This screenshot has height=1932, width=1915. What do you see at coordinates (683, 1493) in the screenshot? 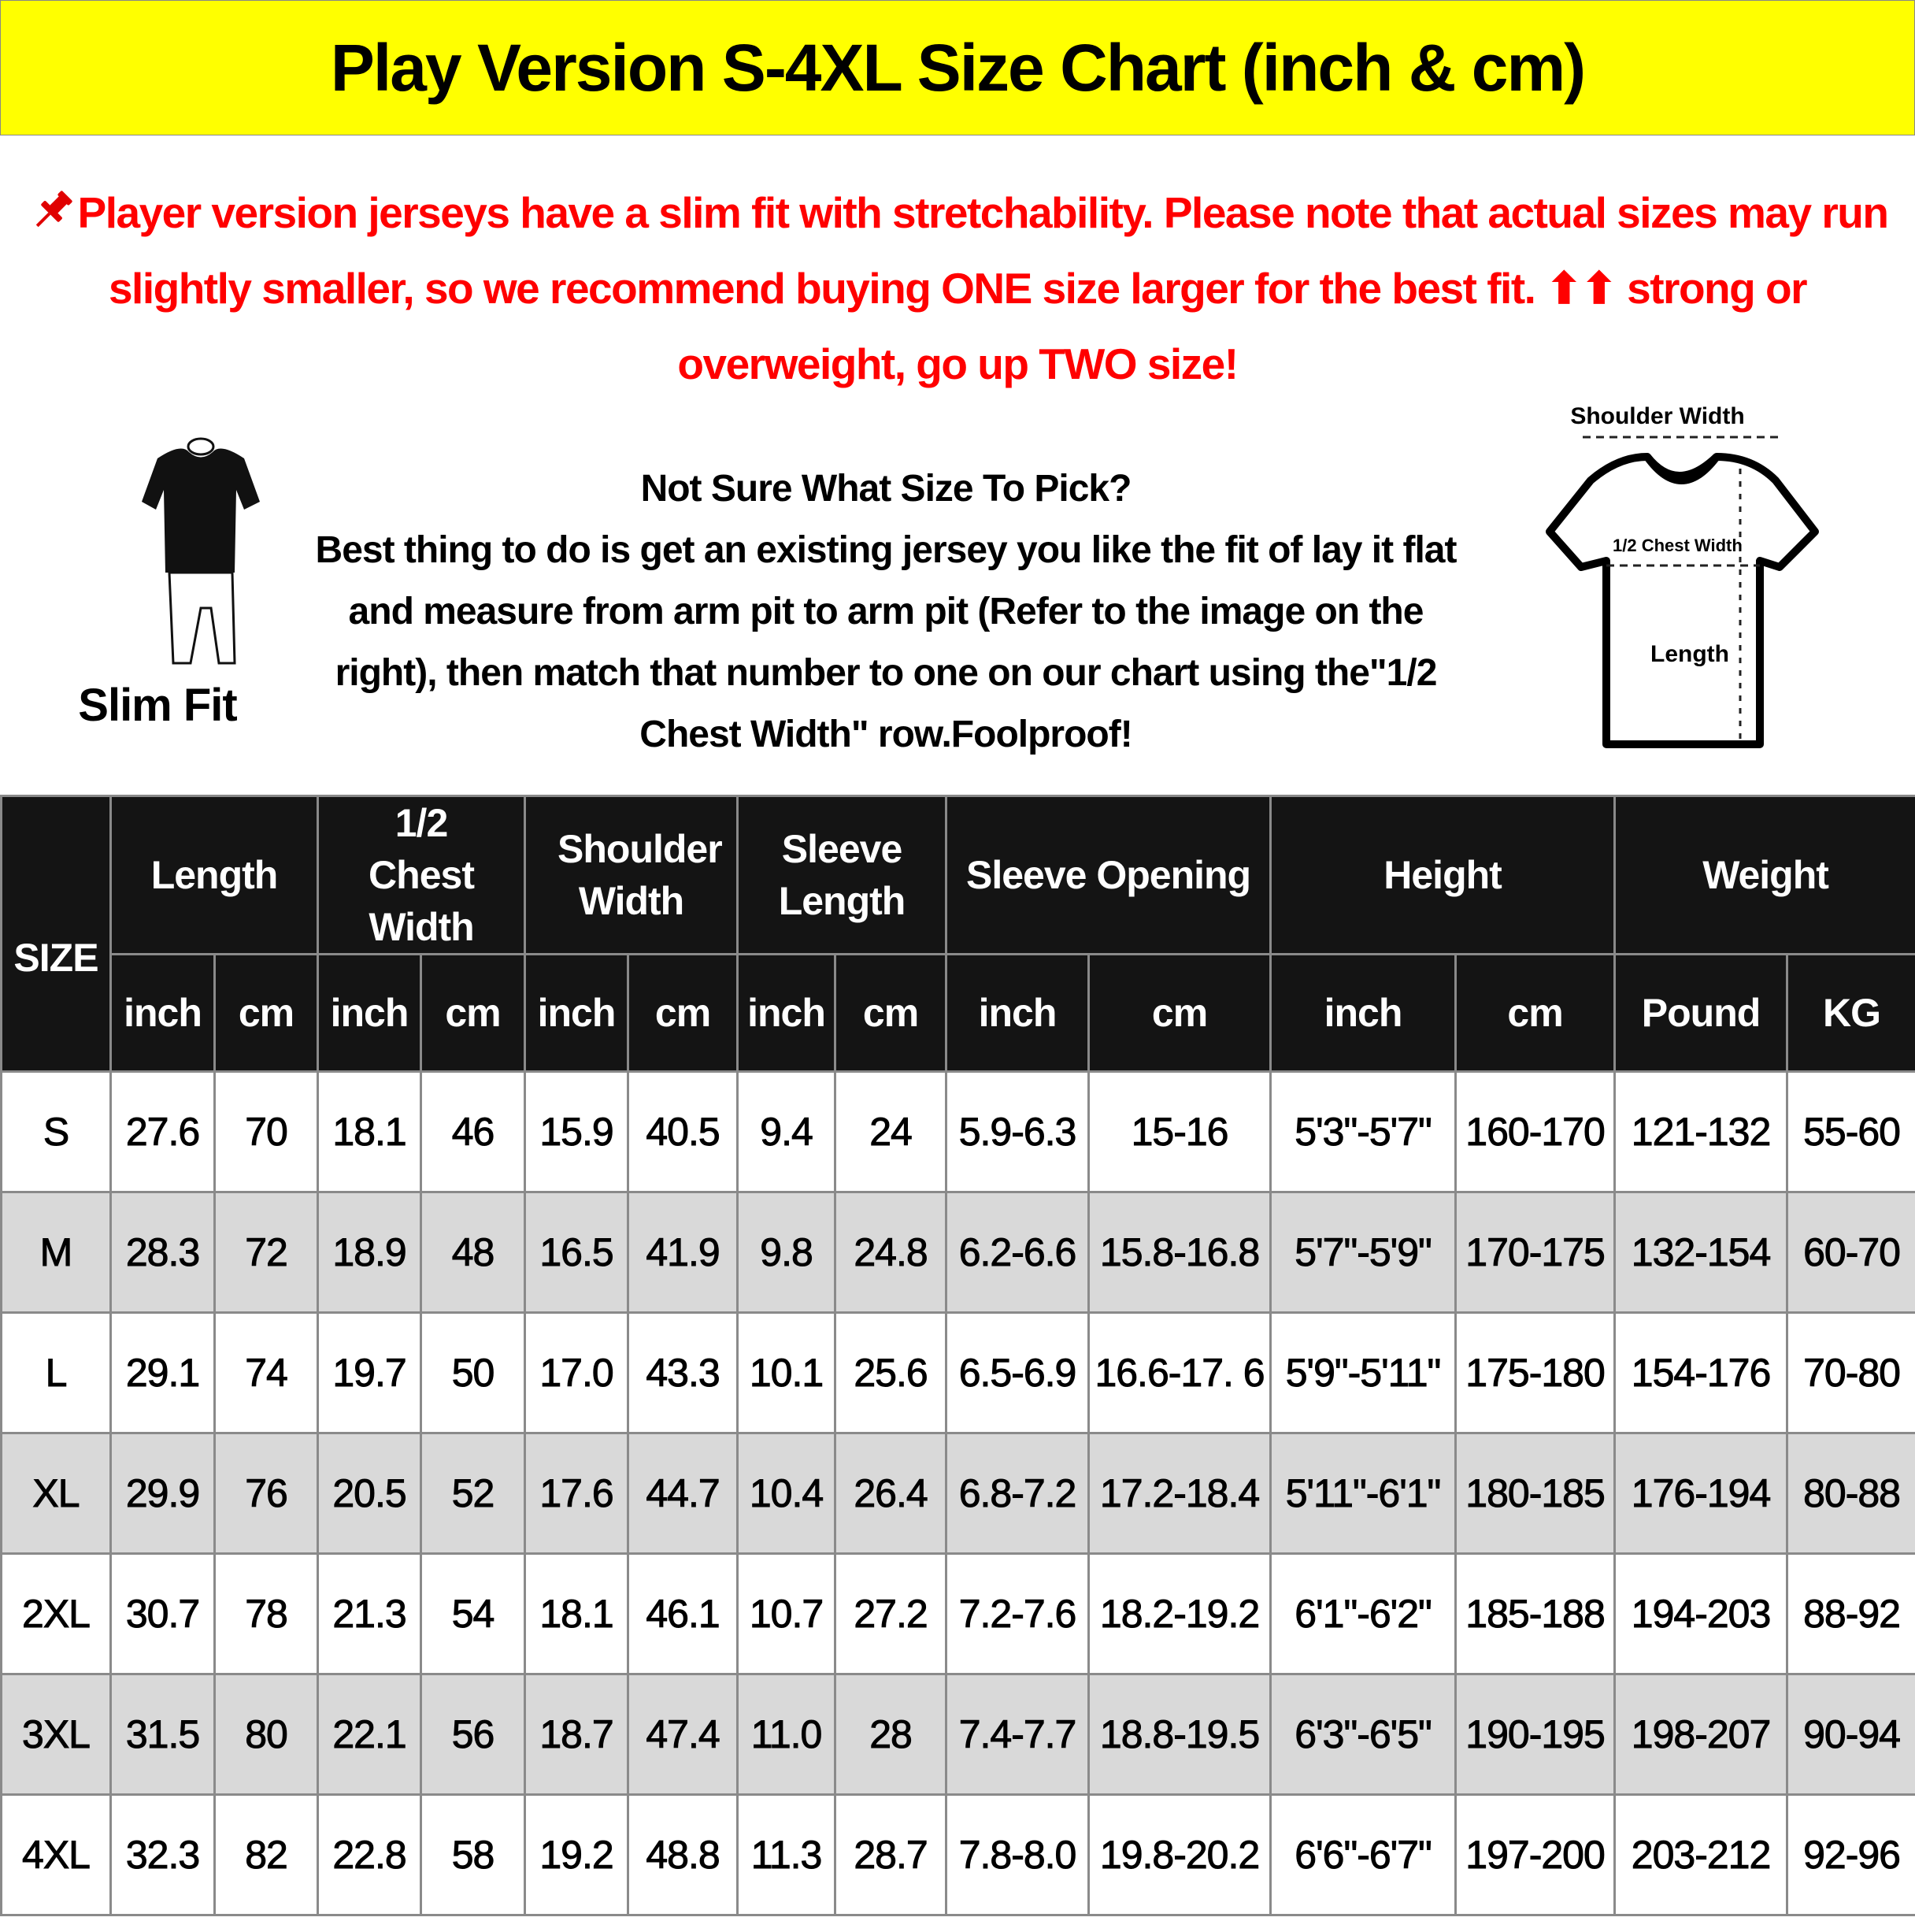
I see `value-cell: 44.7` at bounding box center [683, 1493].